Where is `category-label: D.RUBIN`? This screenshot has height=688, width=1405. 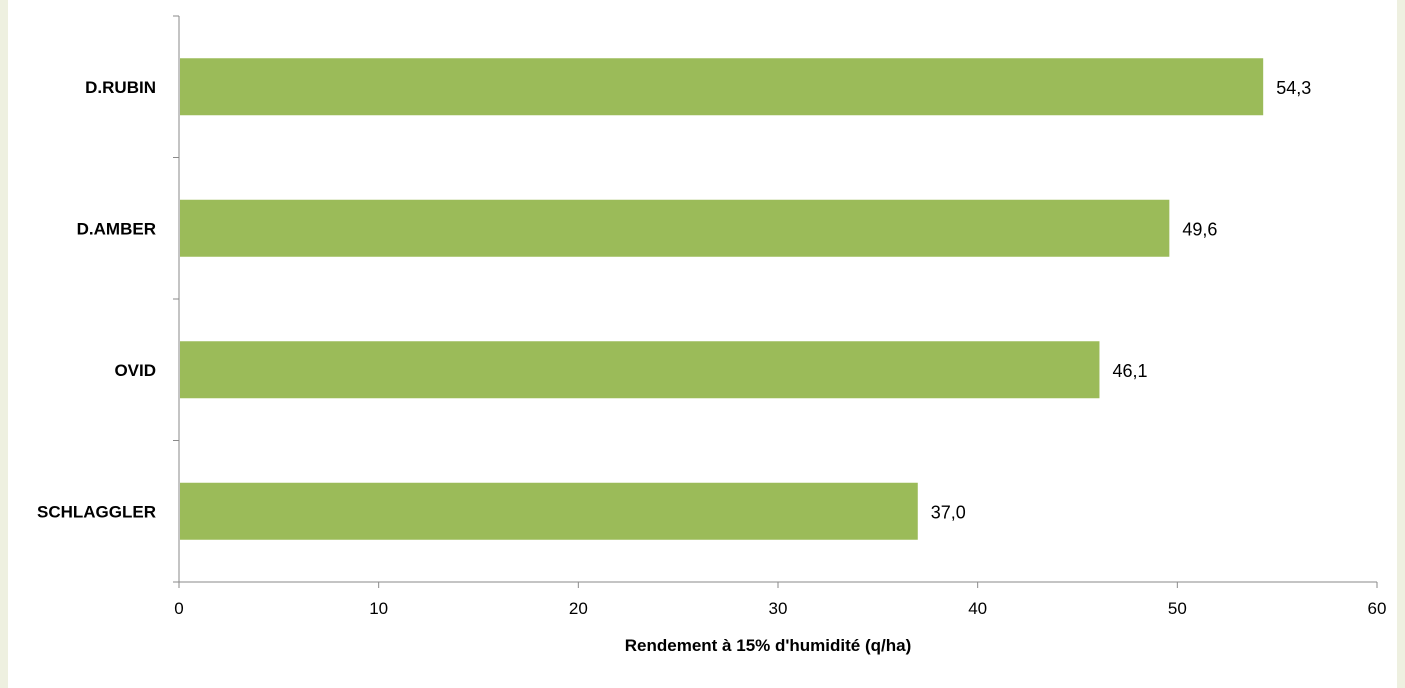
category-label: D.RUBIN is located at coordinates (120, 87).